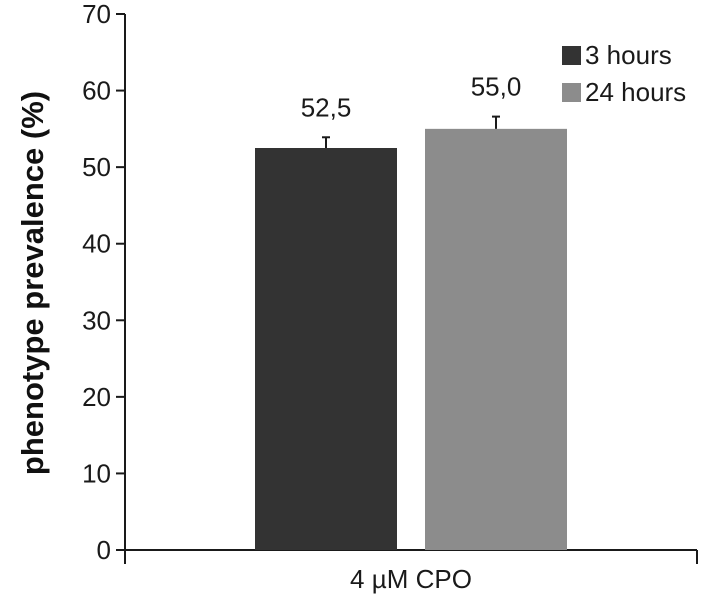  I want to click on y-axis-title: phenotype prevalence (%), so click(32, 283).